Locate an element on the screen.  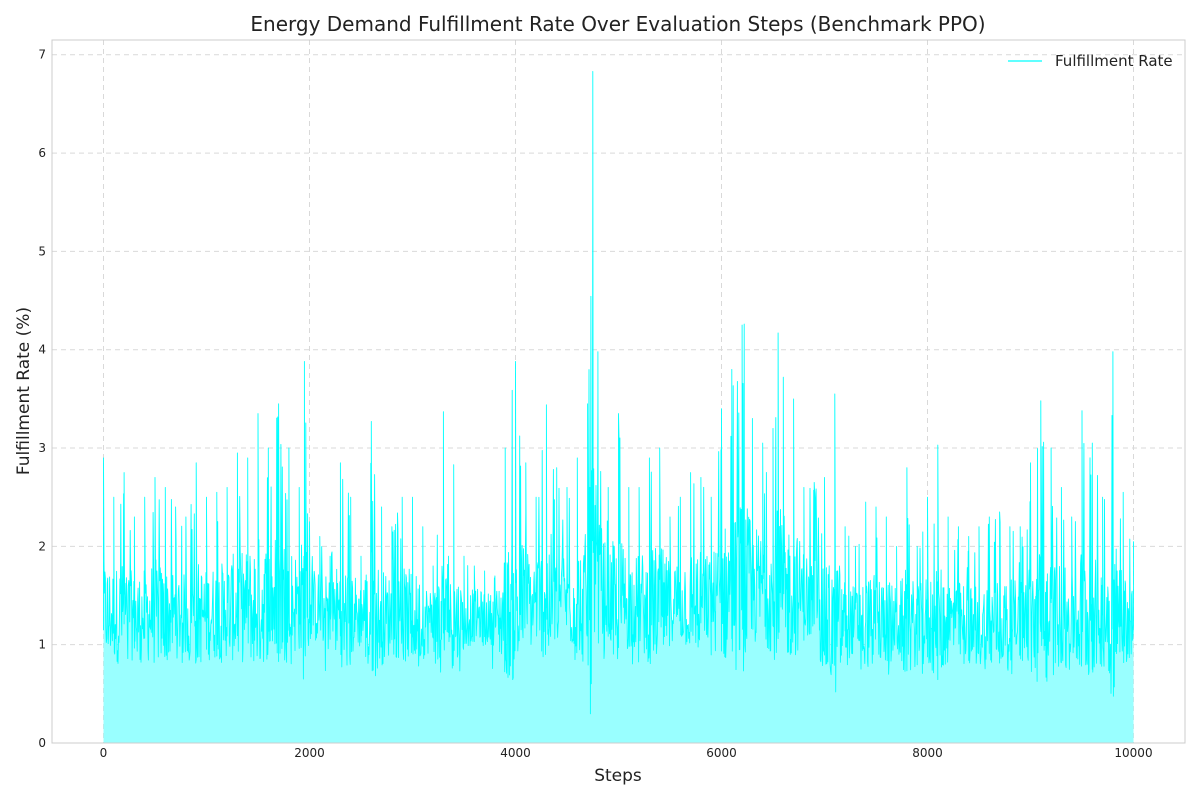
y-tick-label: 3 is located at coordinates (42, 448).